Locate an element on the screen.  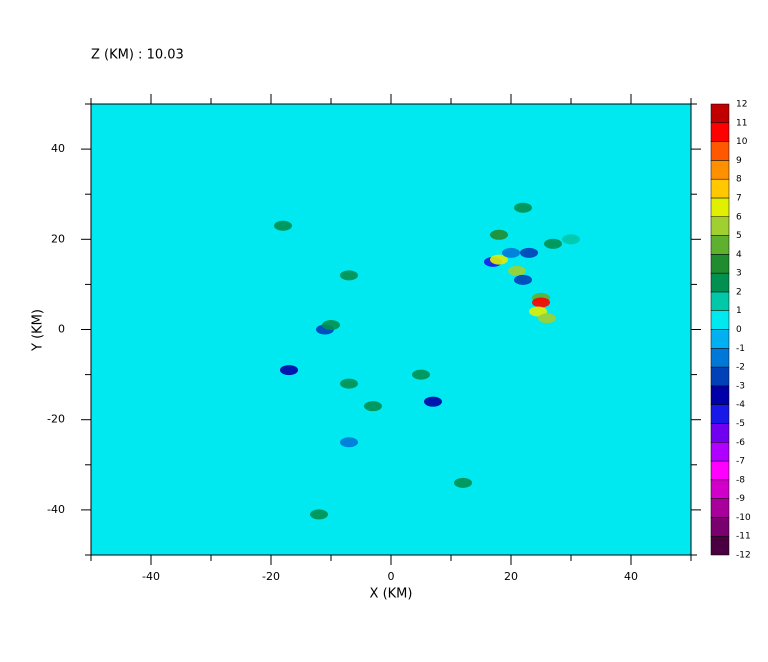
colorbar-label: 6 is located at coordinates (739, 217).